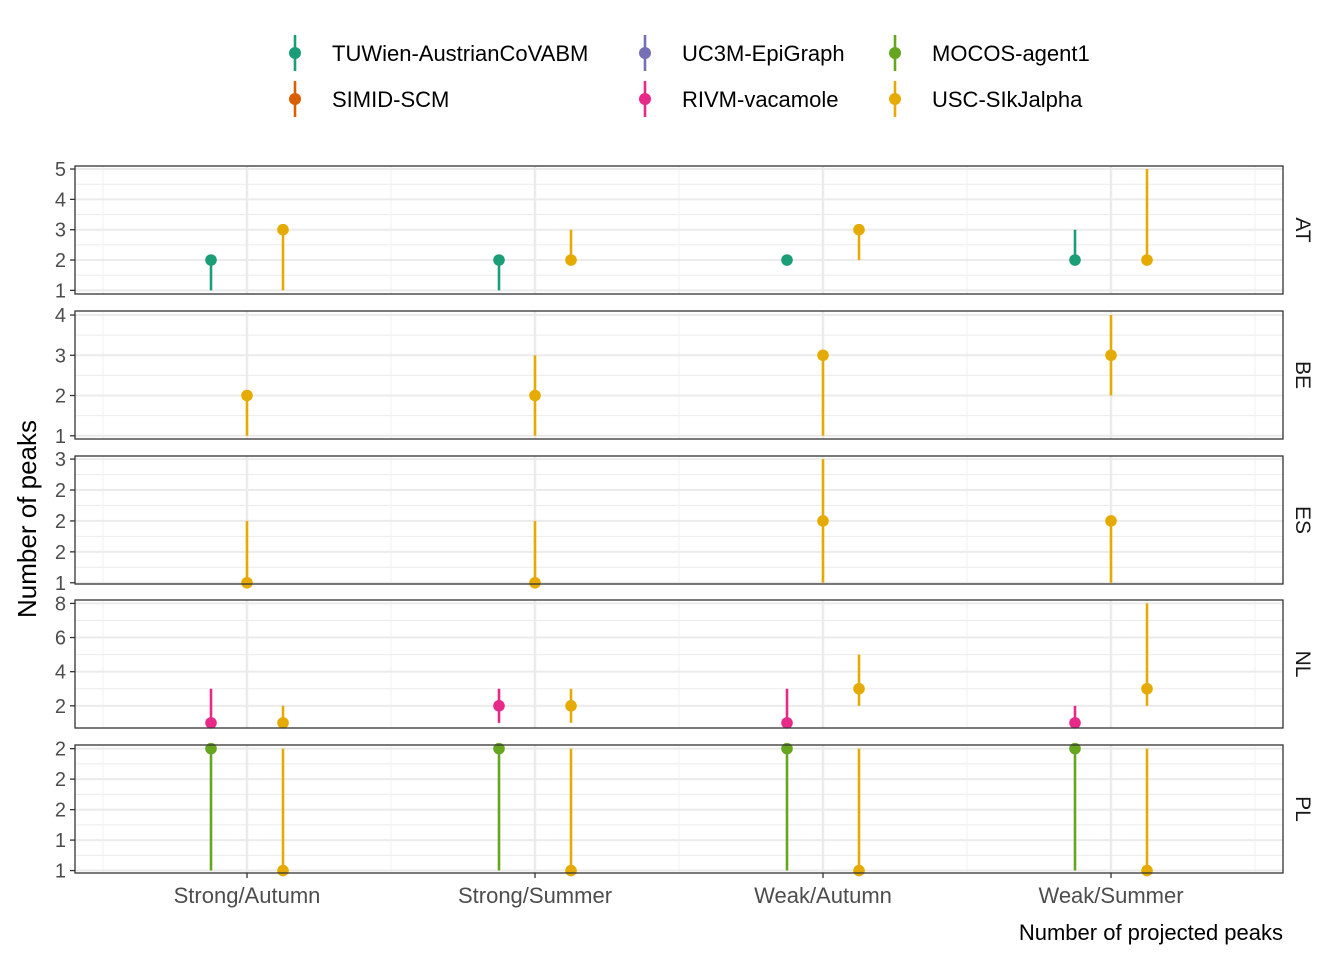 This screenshot has width=1344, height=965. What do you see at coordinates (763, 53) in the screenshot?
I see `legend-label: UC3M-EpiGraph` at bounding box center [763, 53].